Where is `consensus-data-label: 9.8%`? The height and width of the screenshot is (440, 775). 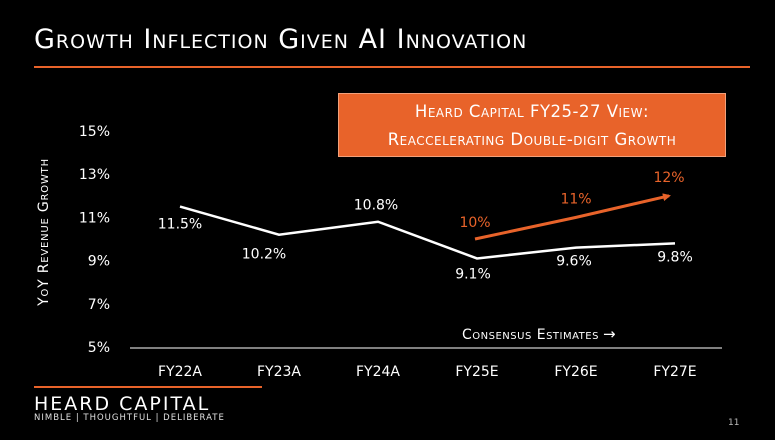
consensus-data-label: 9.8% is located at coordinates (675, 257).